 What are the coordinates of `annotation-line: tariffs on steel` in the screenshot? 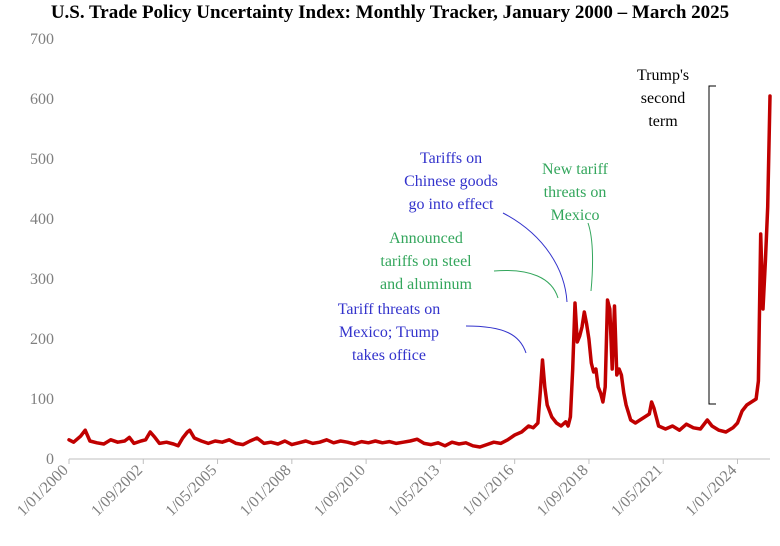 It's located at (426, 261).